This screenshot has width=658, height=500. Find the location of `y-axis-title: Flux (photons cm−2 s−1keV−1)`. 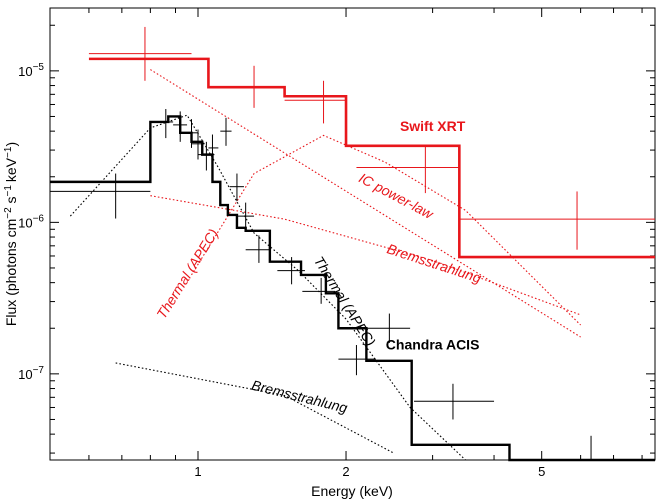

y-axis-title: Flux (photons cm−2 s−1keV−1) is located at coordinates (11, 234).